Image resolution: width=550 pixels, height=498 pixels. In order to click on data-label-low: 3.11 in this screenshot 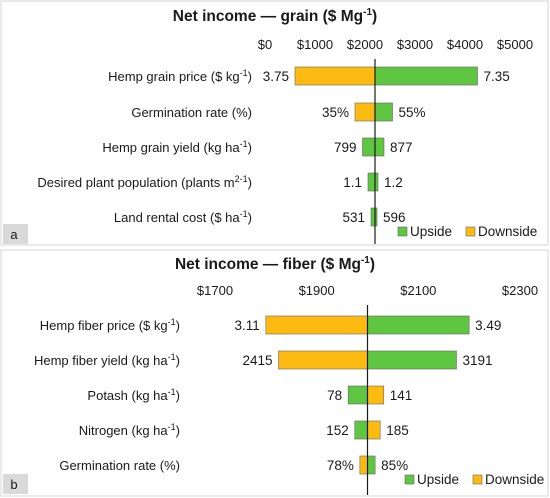, I will do `click(247, 325)`.